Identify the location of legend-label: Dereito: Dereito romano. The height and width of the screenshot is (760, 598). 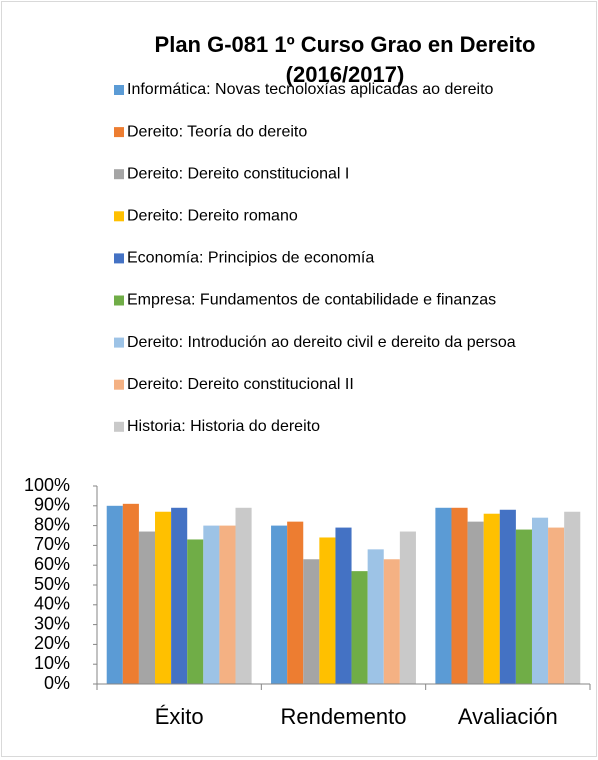
(212, 216).